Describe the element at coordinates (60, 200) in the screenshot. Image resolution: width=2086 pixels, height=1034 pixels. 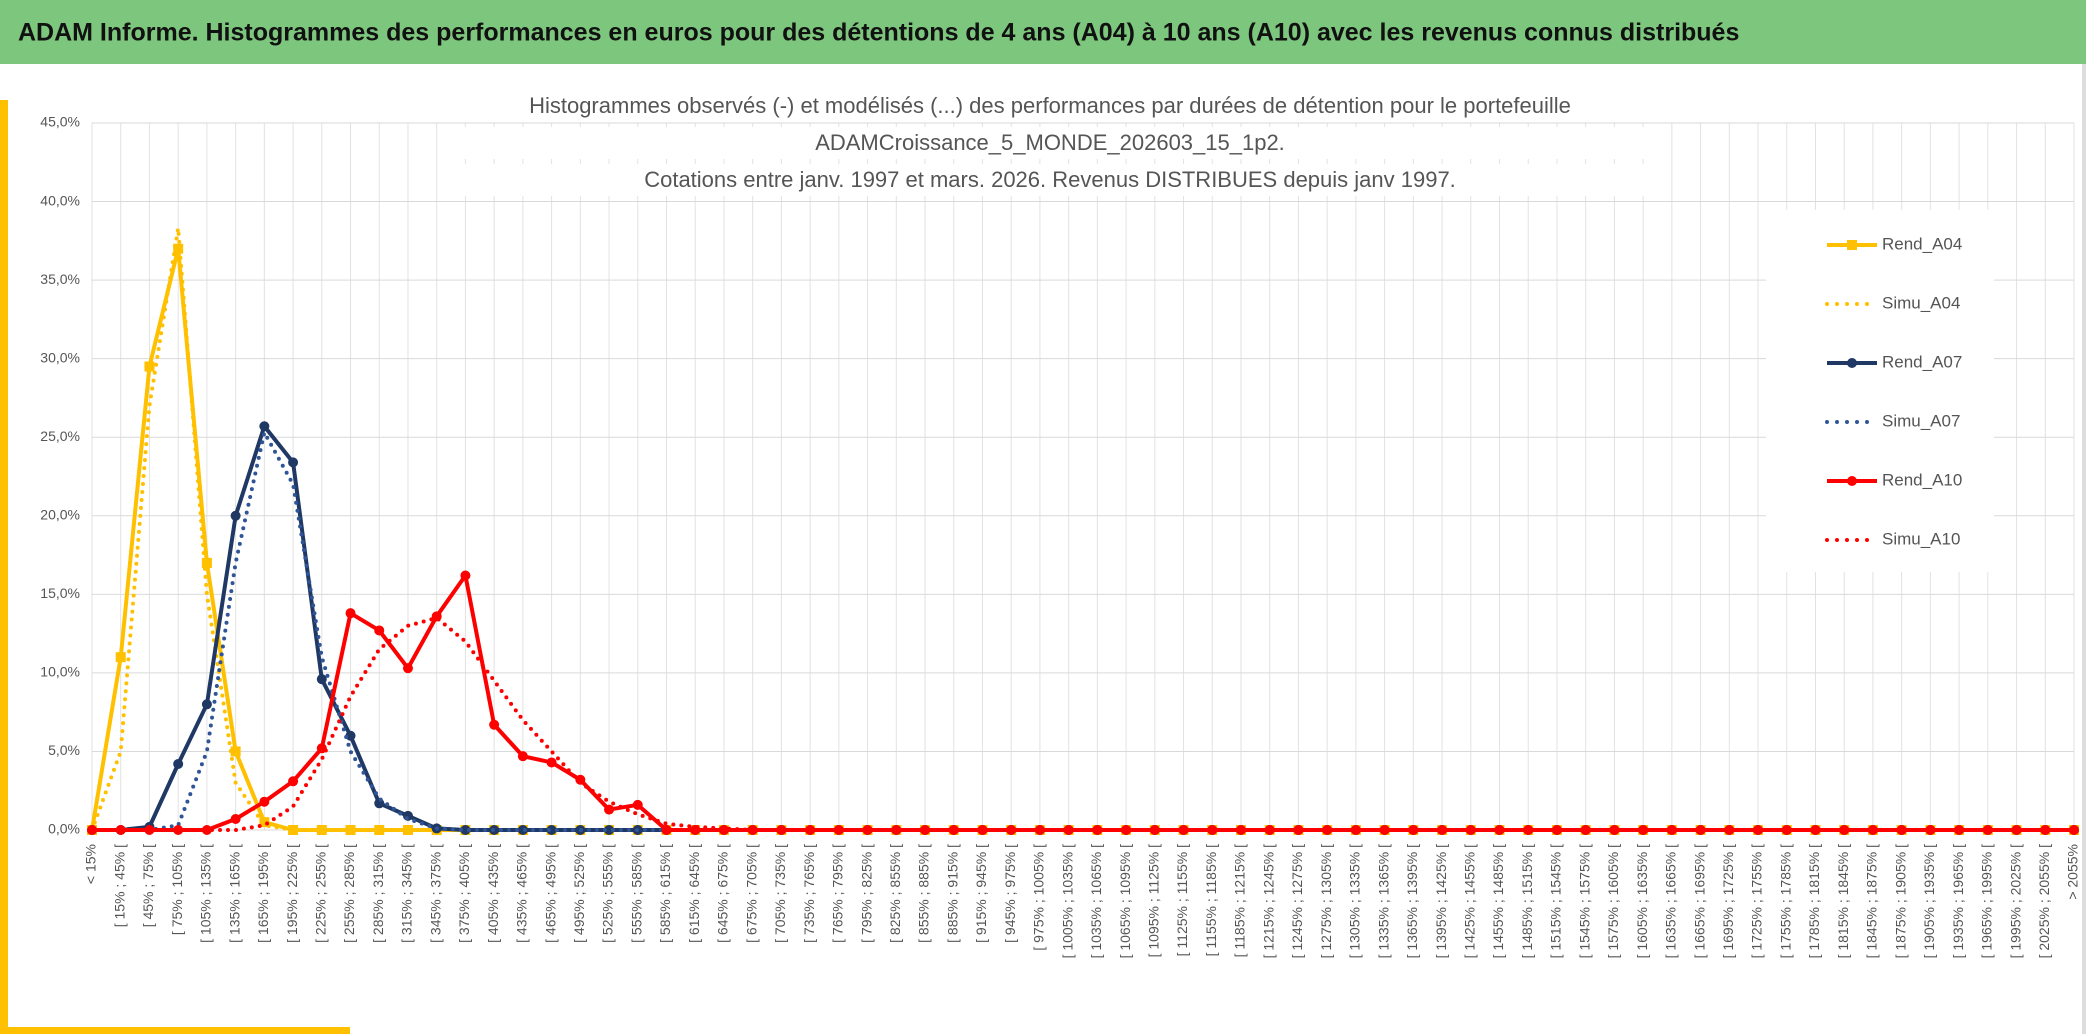
I see `y-tick-label: 40,0%` at that location.